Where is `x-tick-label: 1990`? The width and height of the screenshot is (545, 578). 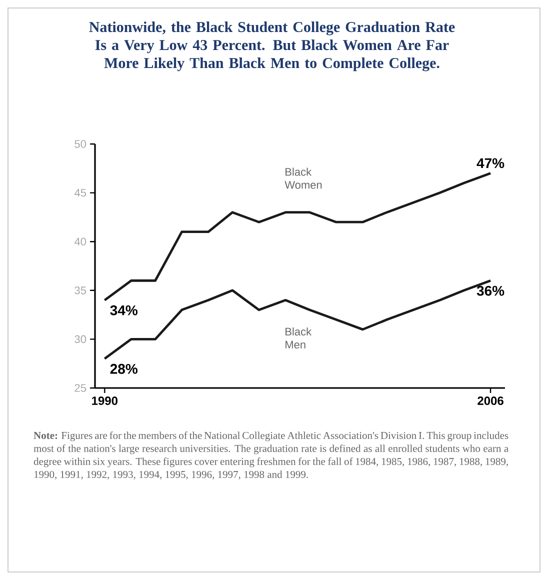 x-tick-label: 1990 is located at coordinates (105, 401).